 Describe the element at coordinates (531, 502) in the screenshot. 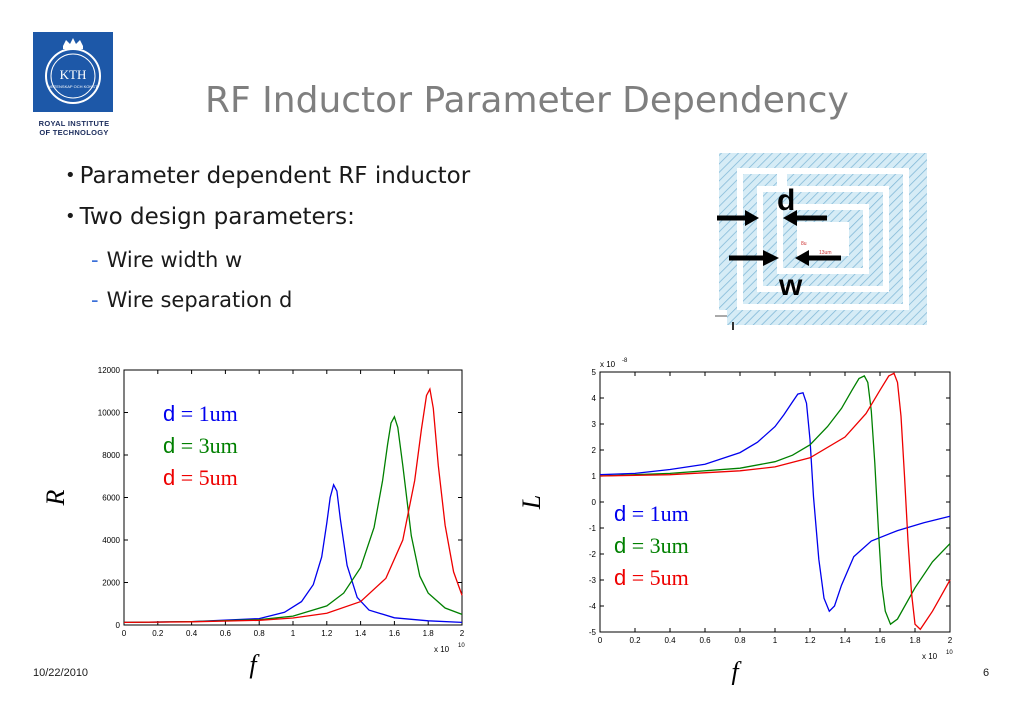

I see `y-axis-label: L` at that location.